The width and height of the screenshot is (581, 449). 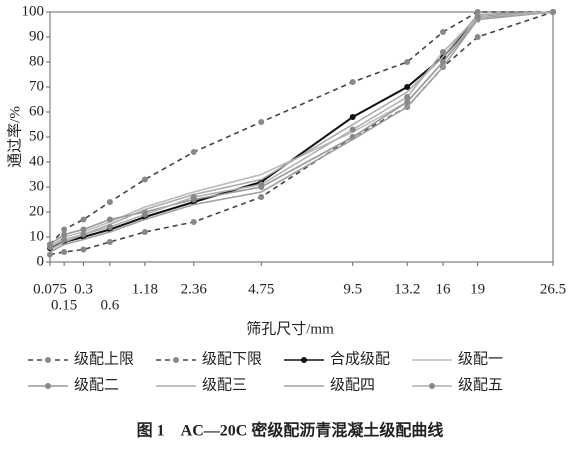 What do you see at coordinates (36, 186) in the screenshot?
I see `y-tick-label: 30` at bounding box center [36, 186].